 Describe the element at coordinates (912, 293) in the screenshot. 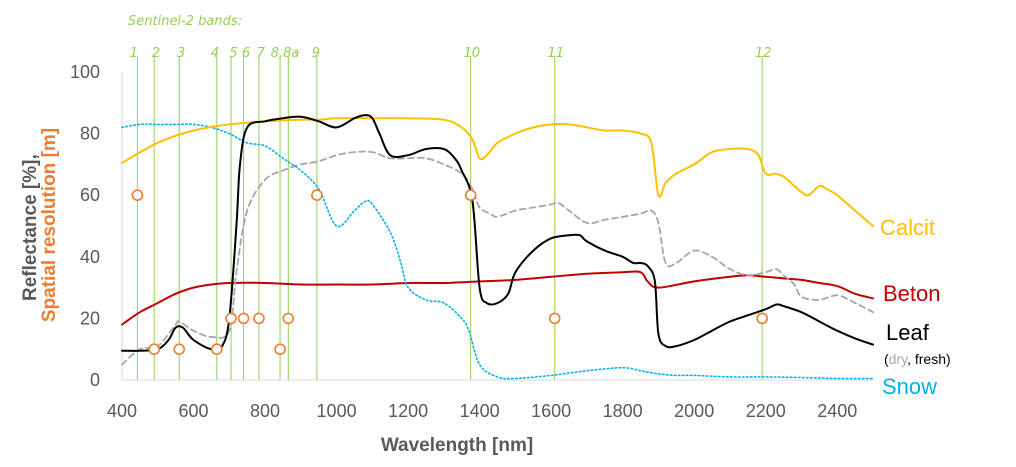

I see `series-label-beton: Beton` at that location.